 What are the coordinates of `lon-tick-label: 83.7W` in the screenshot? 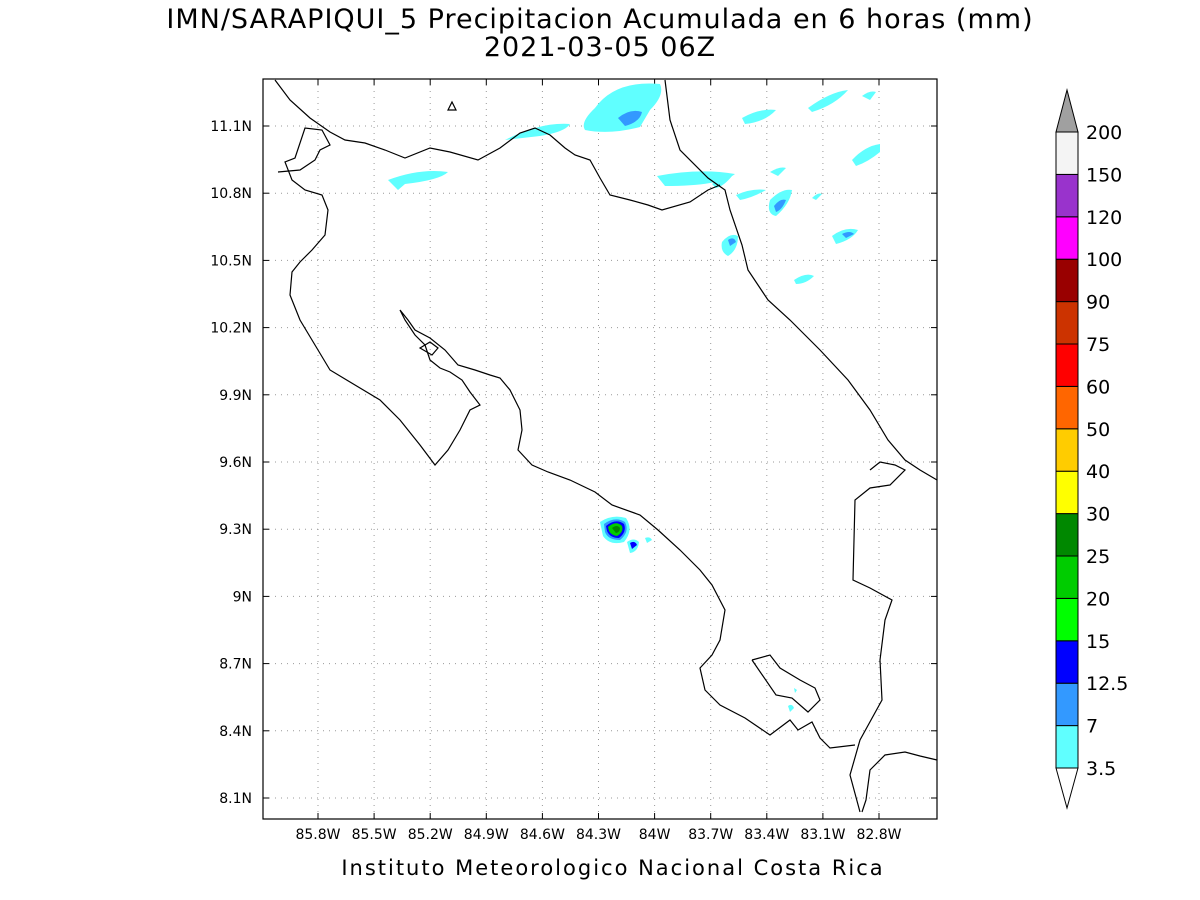 It's located at (710, 835).